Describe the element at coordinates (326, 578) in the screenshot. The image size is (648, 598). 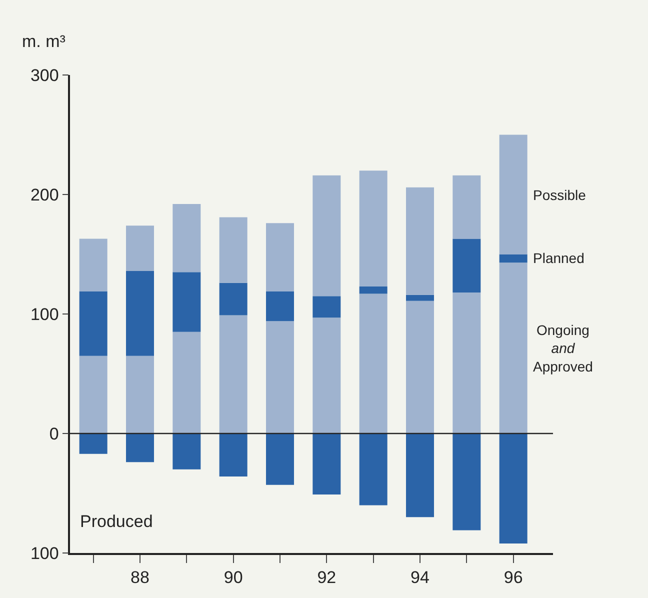
I see `x-tick-label: 92` at that location.